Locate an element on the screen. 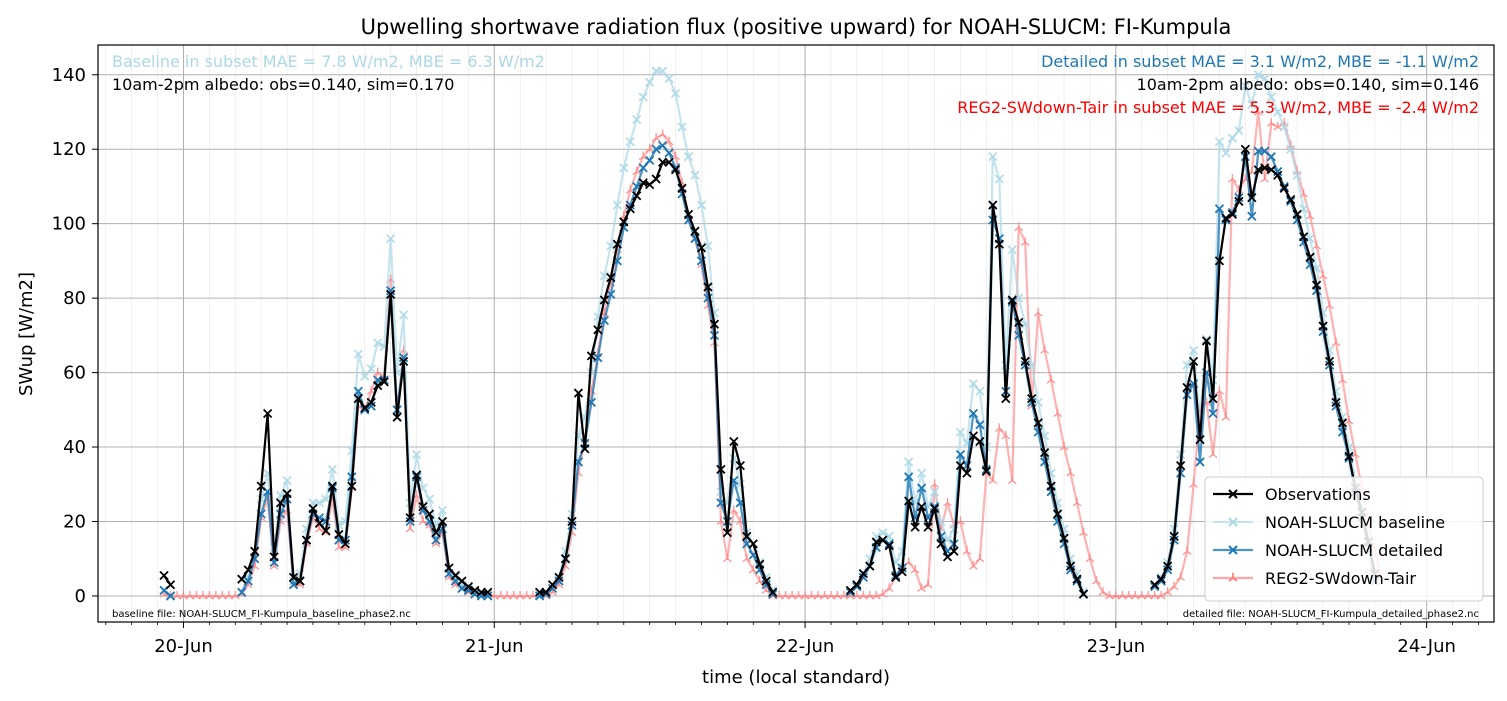  y-tick-label: 60 is located at coordinates (74, 373).